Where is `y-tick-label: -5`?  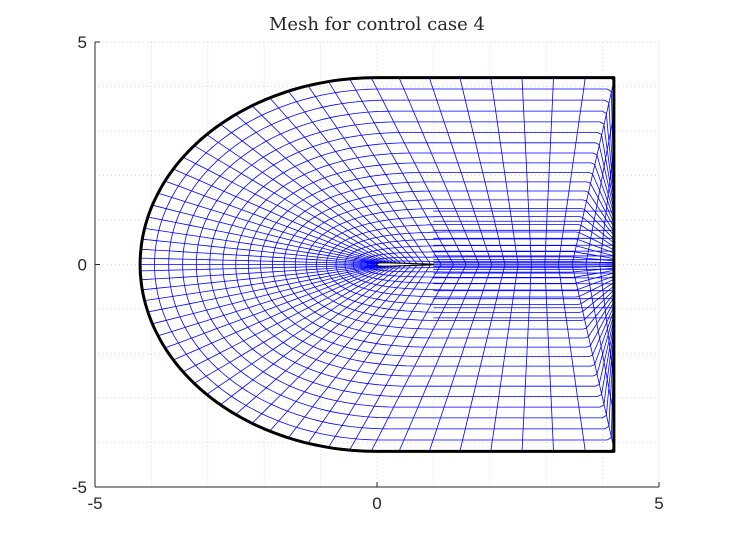
y-tick-label: -5 is located at coordinates (79, 487).